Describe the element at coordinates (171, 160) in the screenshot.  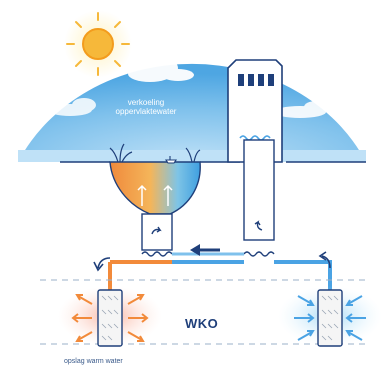
I see `boat-icon` at that location.